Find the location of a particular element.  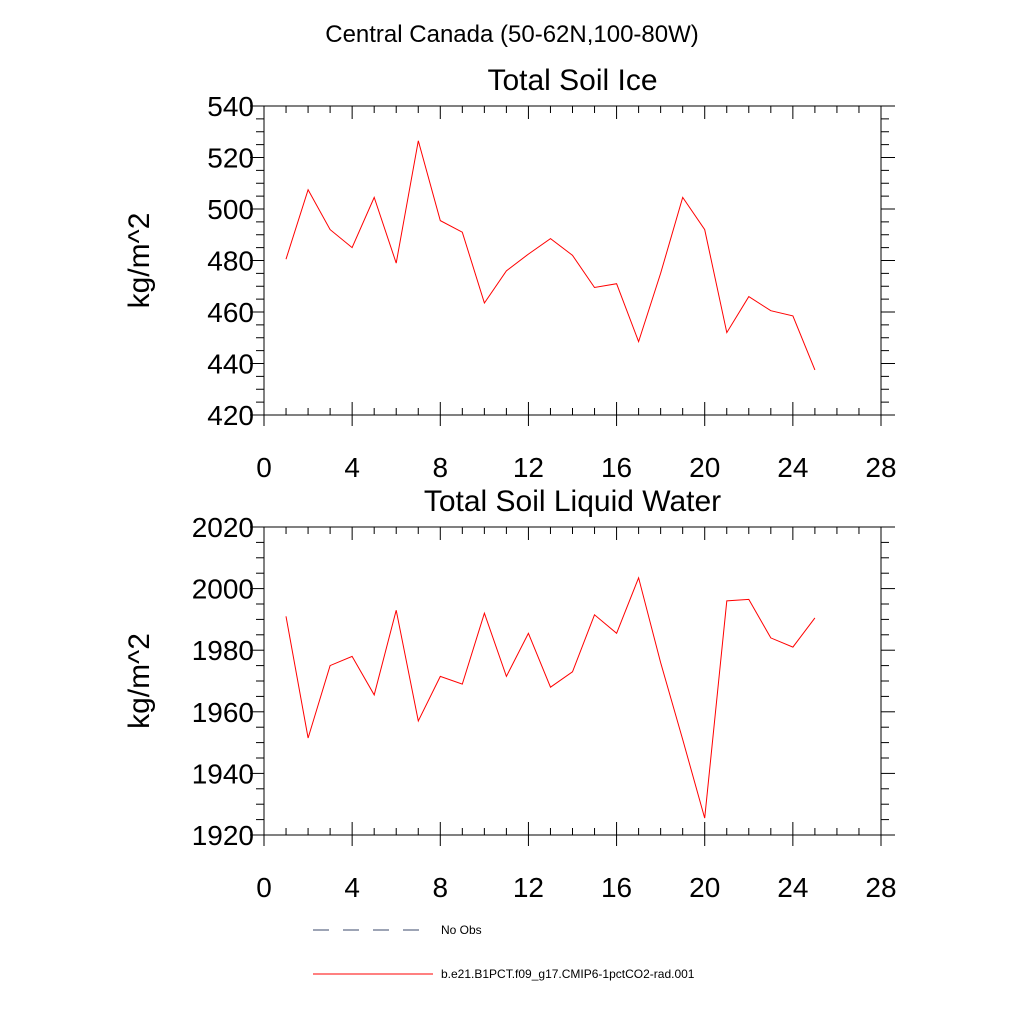

legend-obs-label: No Obs is located at coordinates (461, 930).